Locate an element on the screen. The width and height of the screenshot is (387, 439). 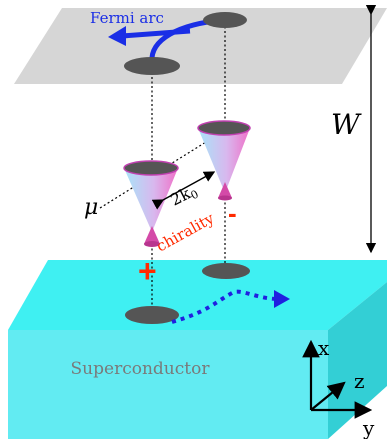
cone-minus-lower is located at coordinates (225, 190).